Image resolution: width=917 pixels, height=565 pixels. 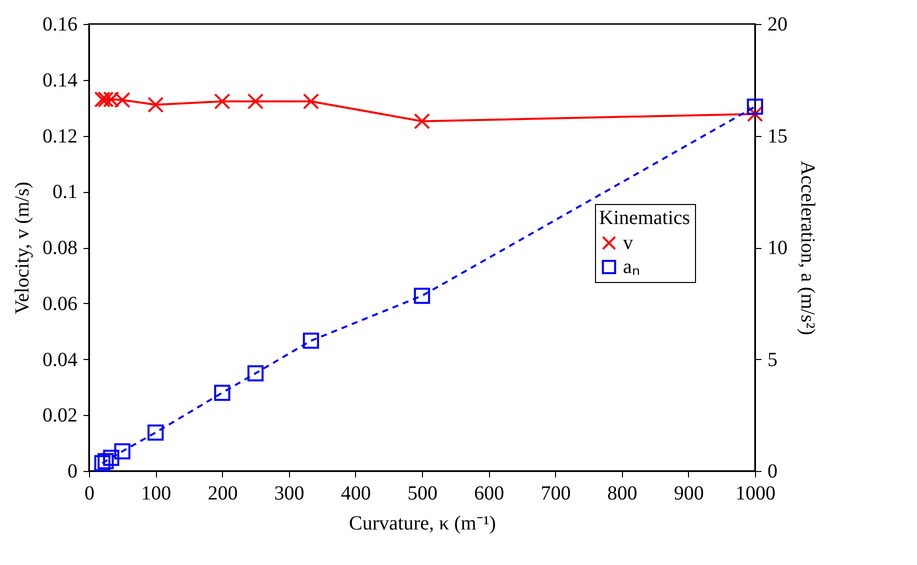 I want to click on x-tick-label: 900, so click(x=689, y=493).